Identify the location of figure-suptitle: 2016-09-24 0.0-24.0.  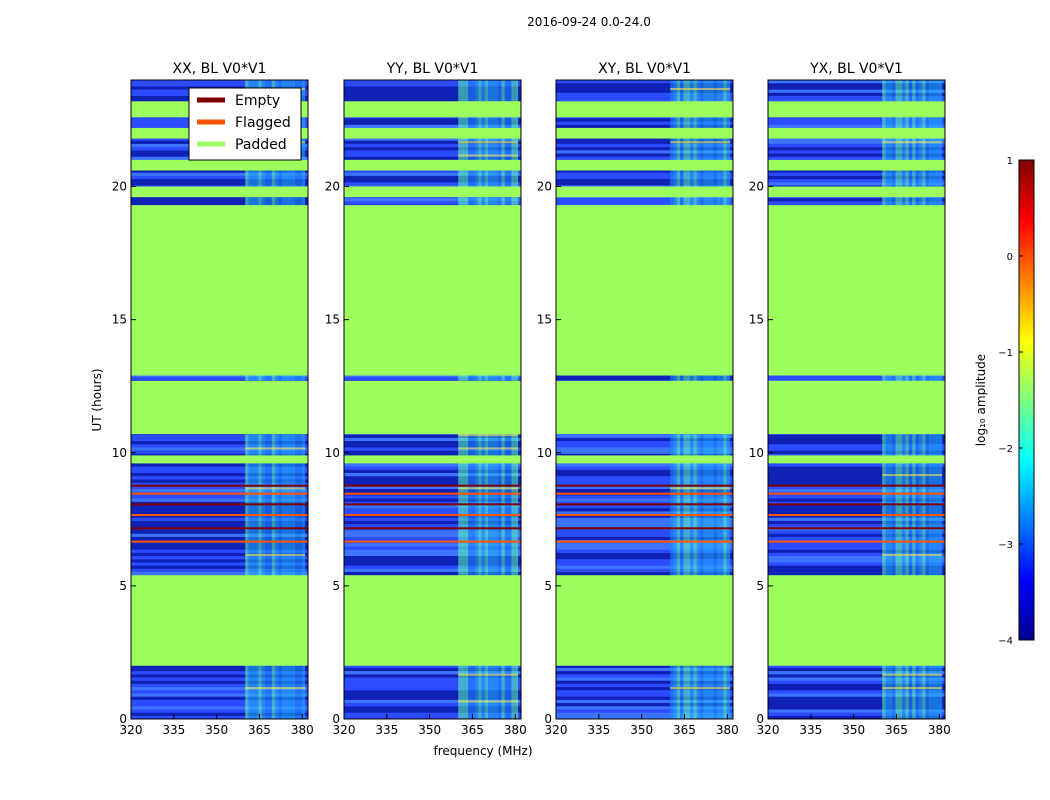
(589, 22).